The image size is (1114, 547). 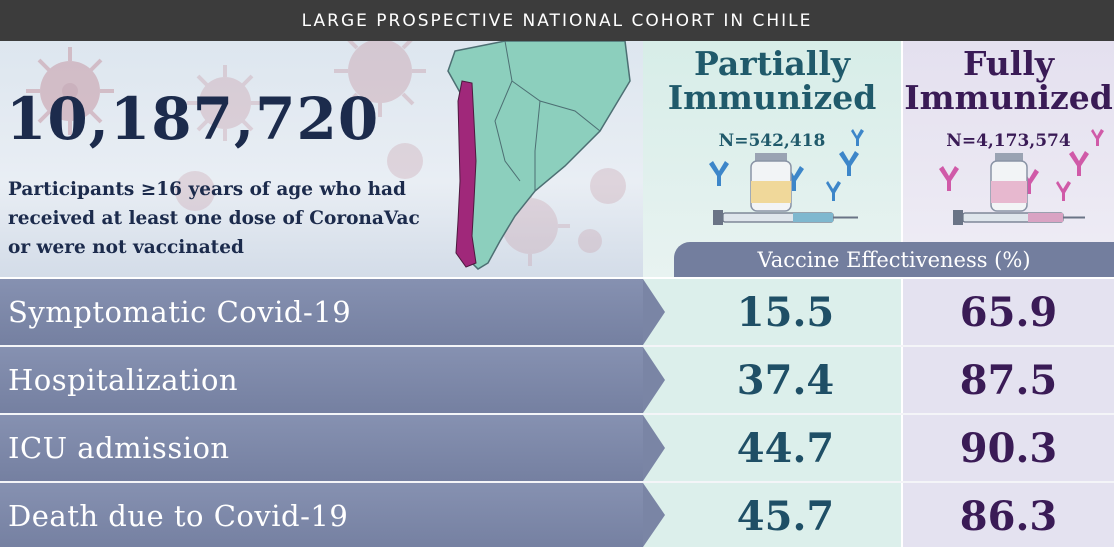 I want to click on full-effectiveness-value: 87.5, so click(x=1008, y=380).